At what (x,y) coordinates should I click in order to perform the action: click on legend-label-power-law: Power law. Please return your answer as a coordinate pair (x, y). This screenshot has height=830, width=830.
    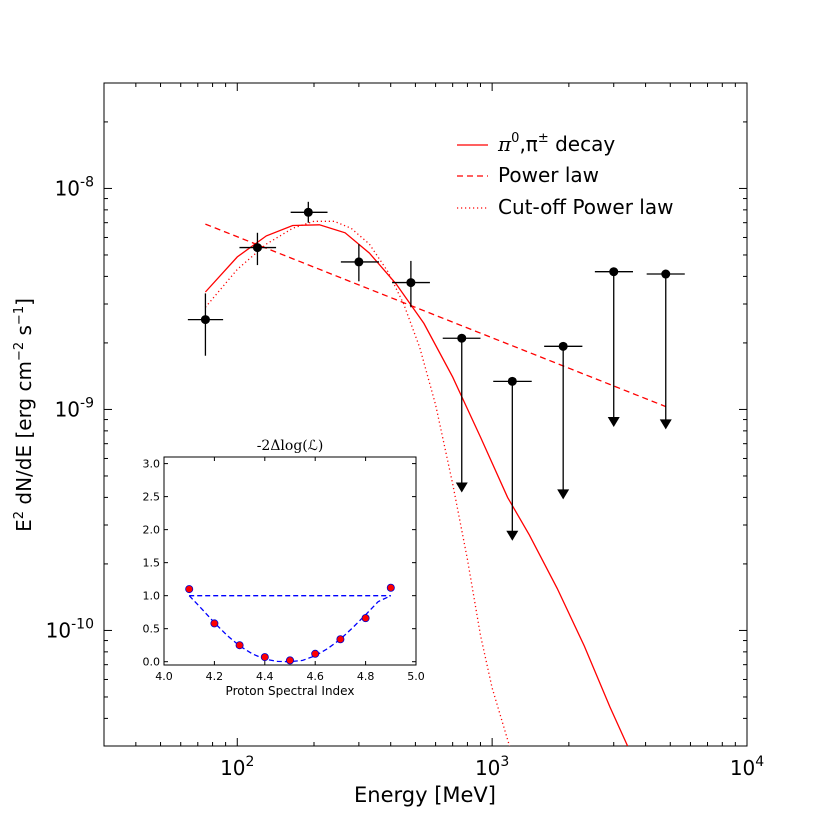
    Looking at the image, I should click on (548, 175).